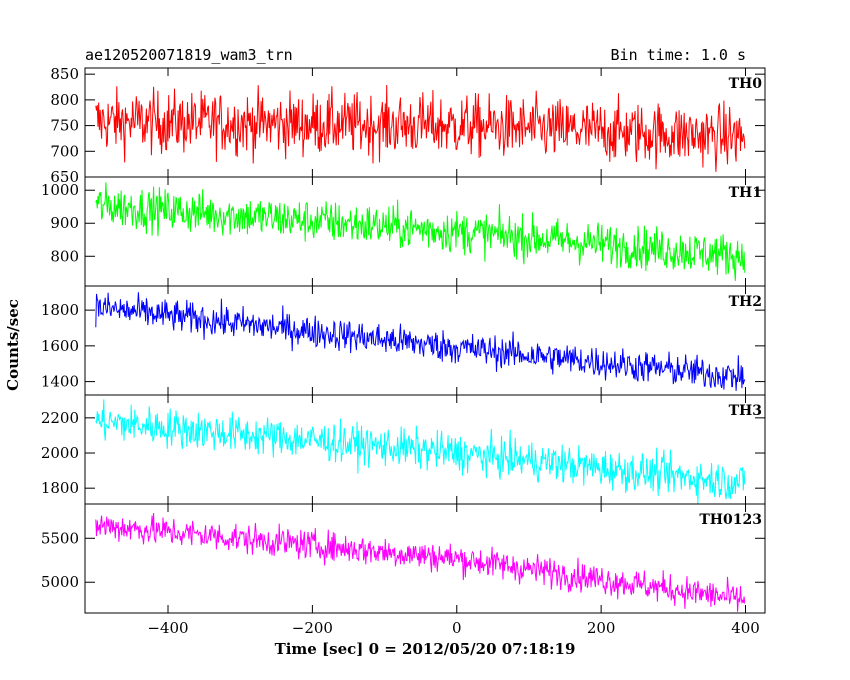 This screenshot has height=680, width=850. I want to click on y-tick-label: 1000, so click(60, 190).